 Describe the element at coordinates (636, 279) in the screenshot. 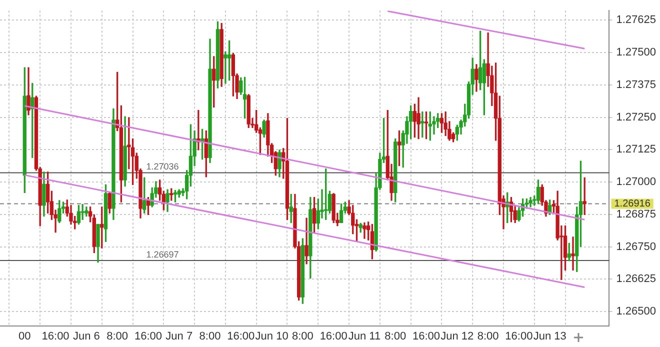

I see `y-tick-label: 1.26625` at that location.